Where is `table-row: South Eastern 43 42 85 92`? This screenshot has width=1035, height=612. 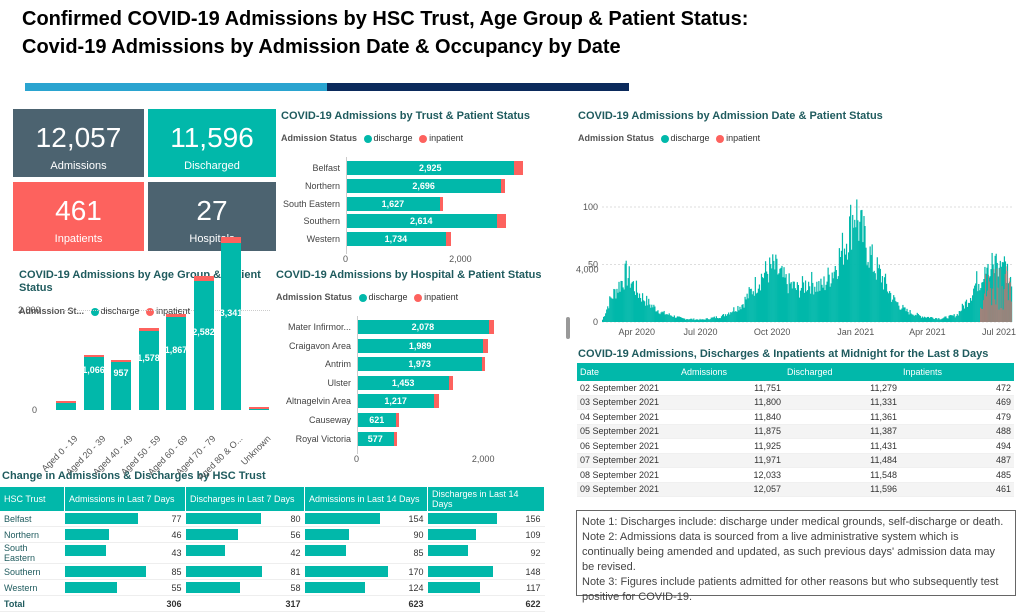 table-row: South Eastern 43 42 85 92 is located at coordinates (272, 553).